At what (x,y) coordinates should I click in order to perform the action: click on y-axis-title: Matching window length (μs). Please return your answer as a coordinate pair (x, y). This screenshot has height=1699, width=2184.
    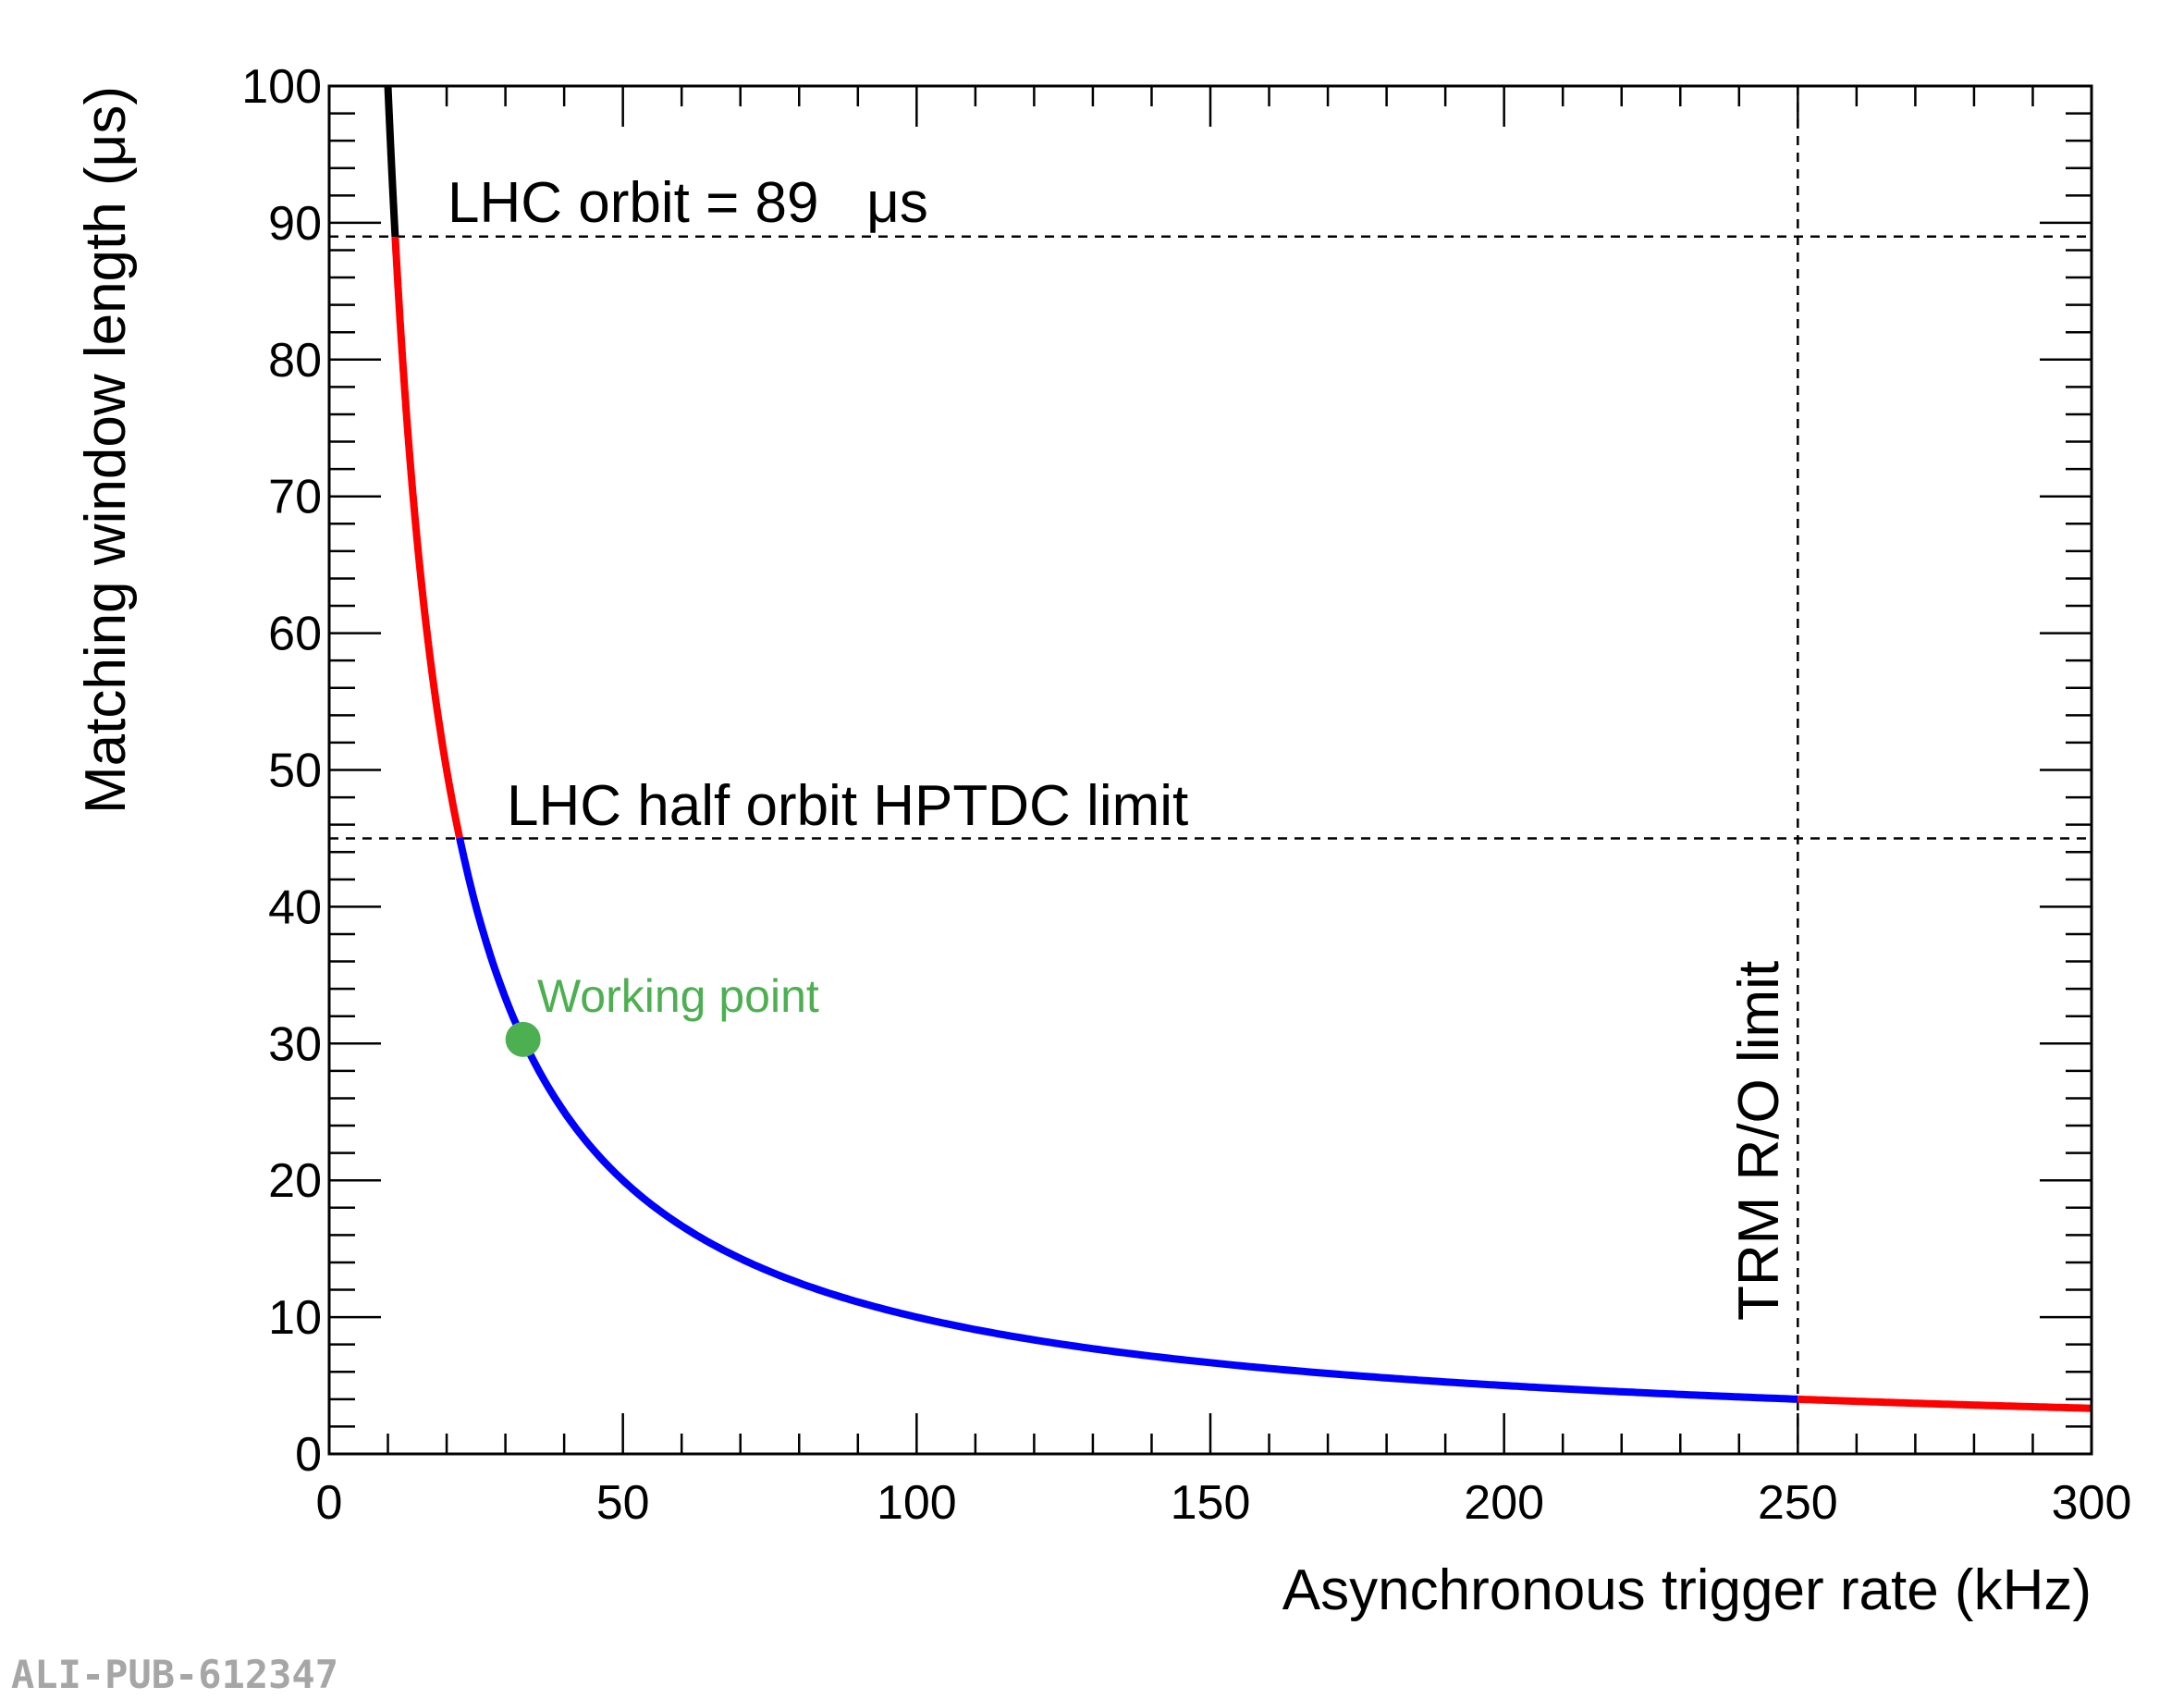
    Looking at the image, I should click on (106, 450).